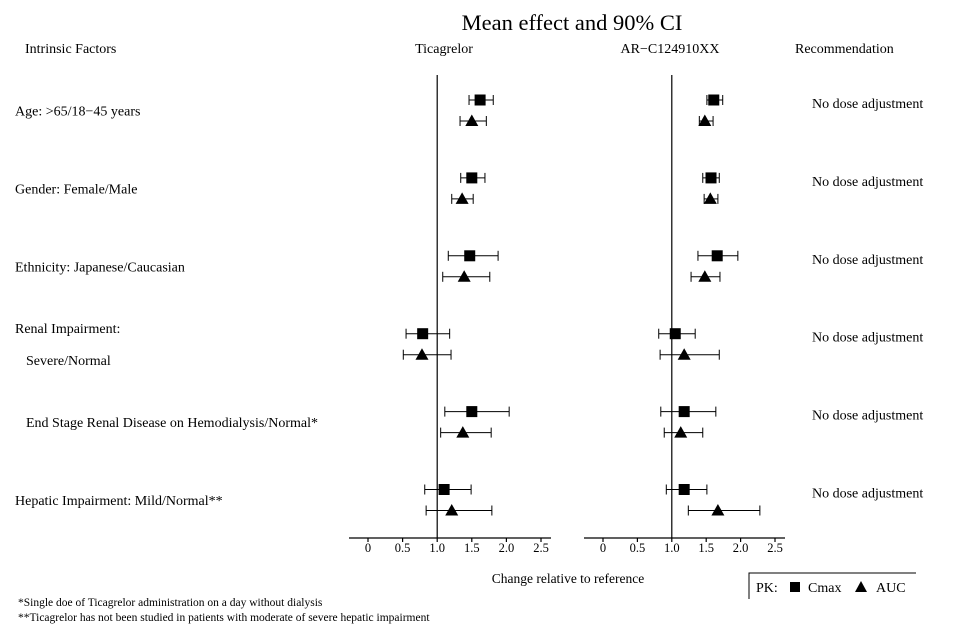 The width and height of the screenshot is (959, 634). Describe the element at coordinates (568, 578) in the screenshot. I see `x-axis-label: Change relative to reference` at that location.